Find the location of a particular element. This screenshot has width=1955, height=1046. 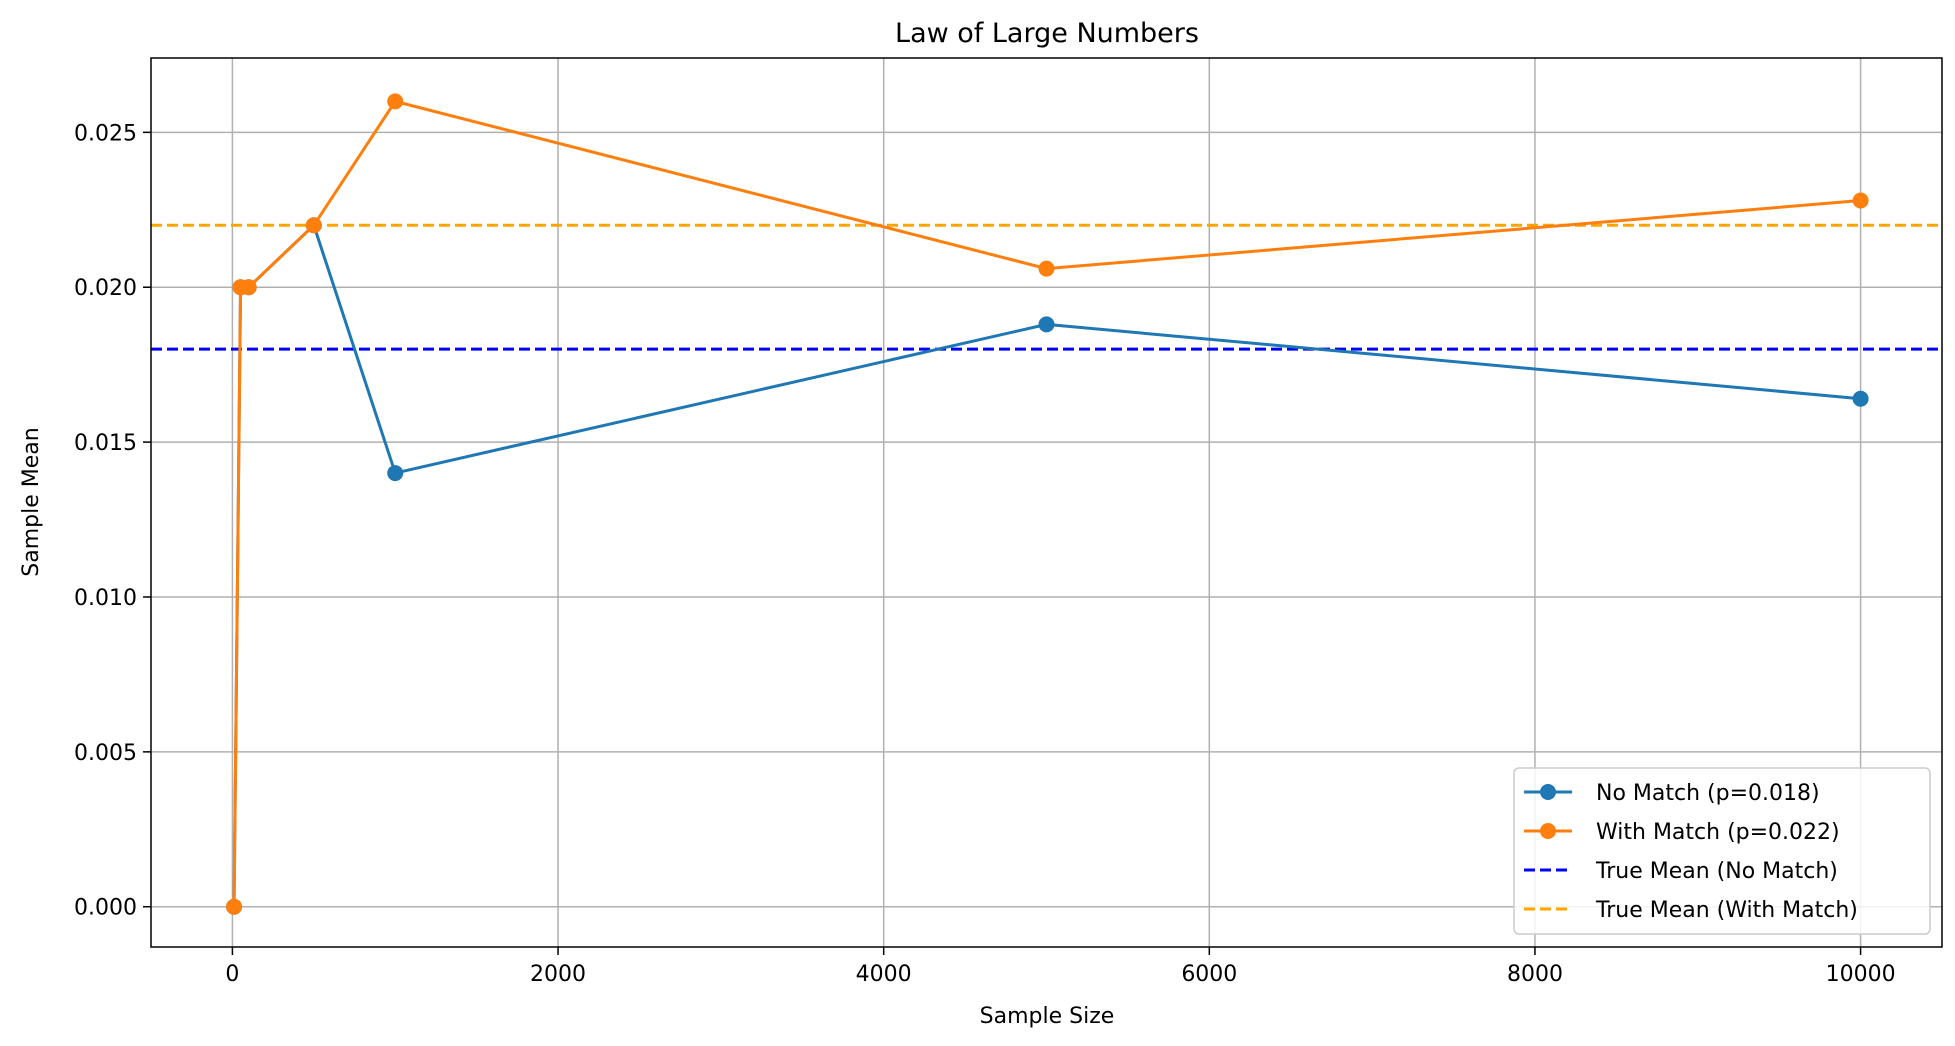

y-tick-label: 0.010 is located at coordinates (105, 598).